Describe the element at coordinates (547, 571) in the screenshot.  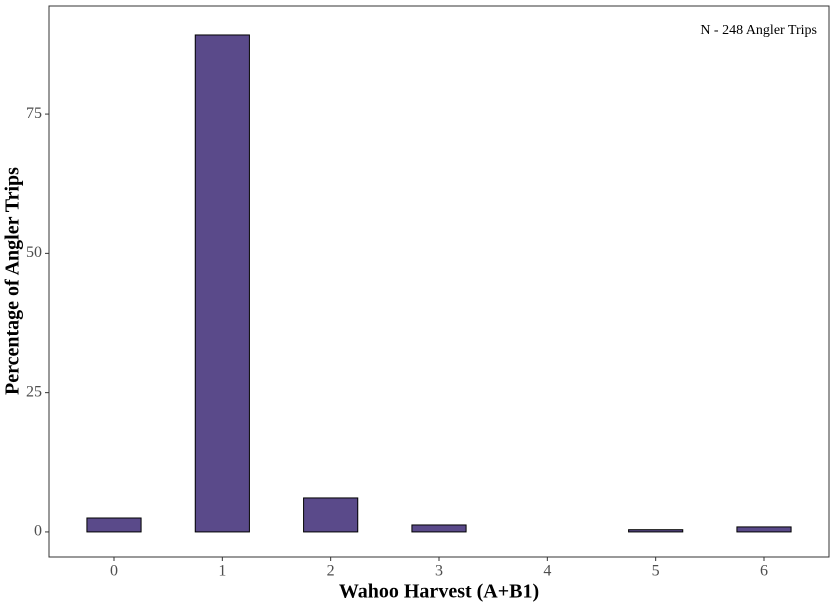
I see `x-tick-label: 4` at that location.